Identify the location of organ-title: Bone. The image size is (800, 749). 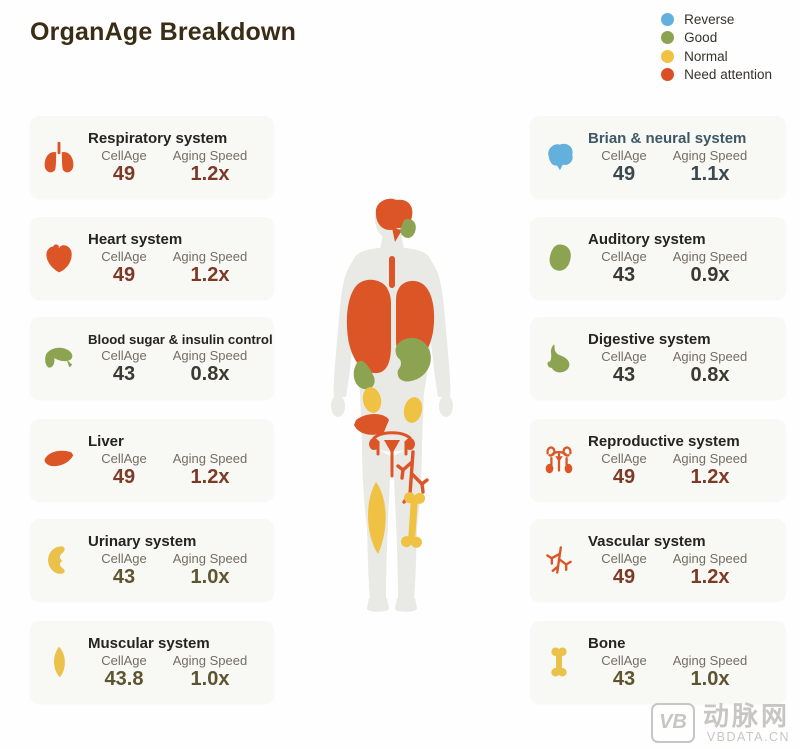
(607, 643).